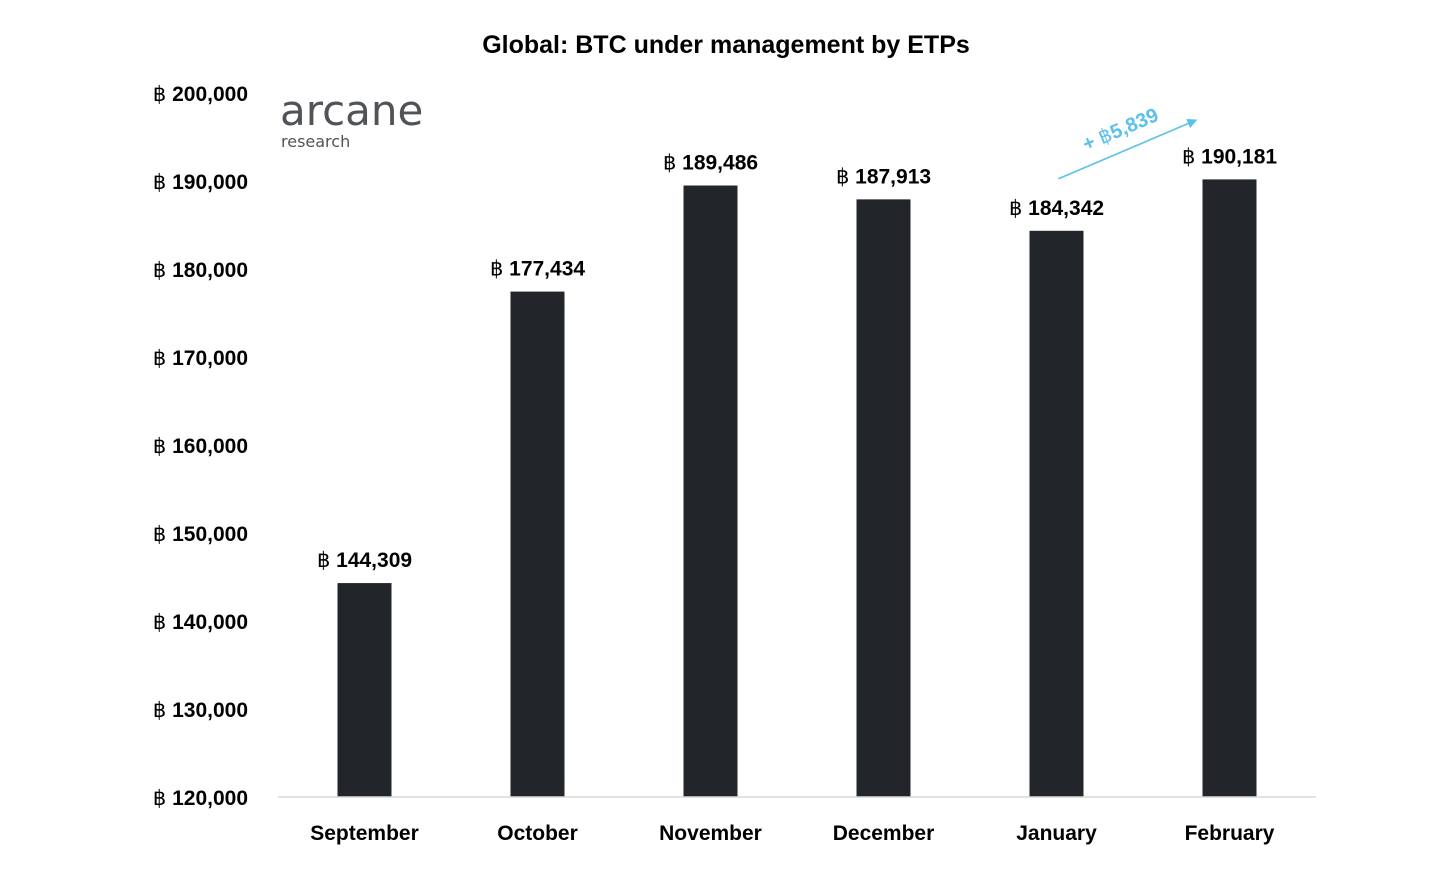  I want to click on y-tick-label: ฿ 180,000, so click(200, 270).